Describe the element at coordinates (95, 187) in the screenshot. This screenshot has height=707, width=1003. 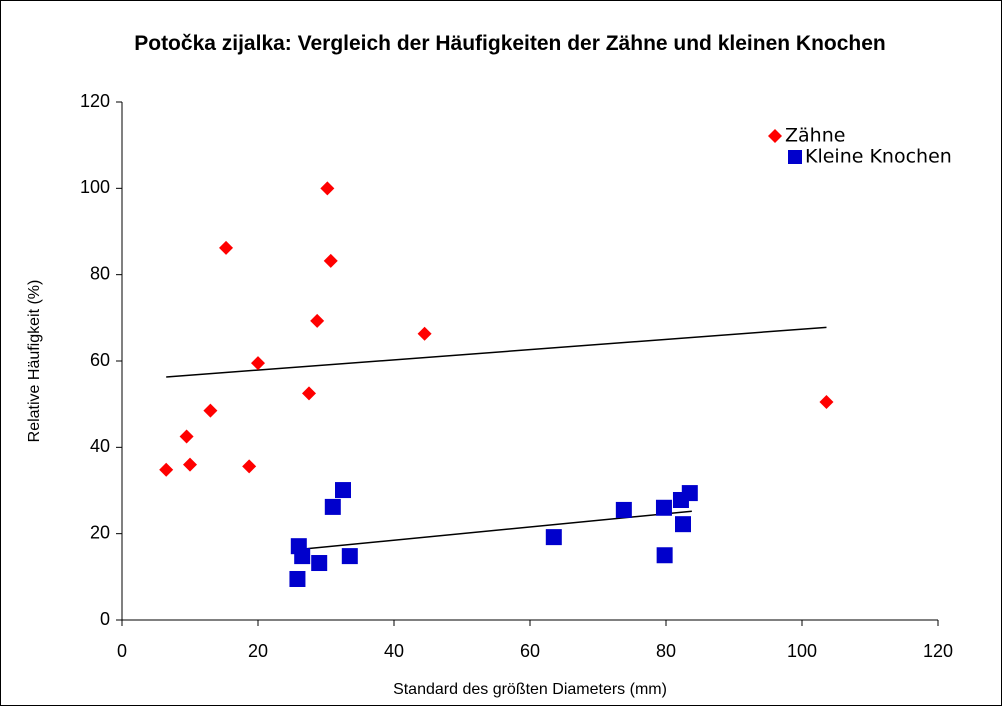
I see `y-tick-label: 100` at that location.